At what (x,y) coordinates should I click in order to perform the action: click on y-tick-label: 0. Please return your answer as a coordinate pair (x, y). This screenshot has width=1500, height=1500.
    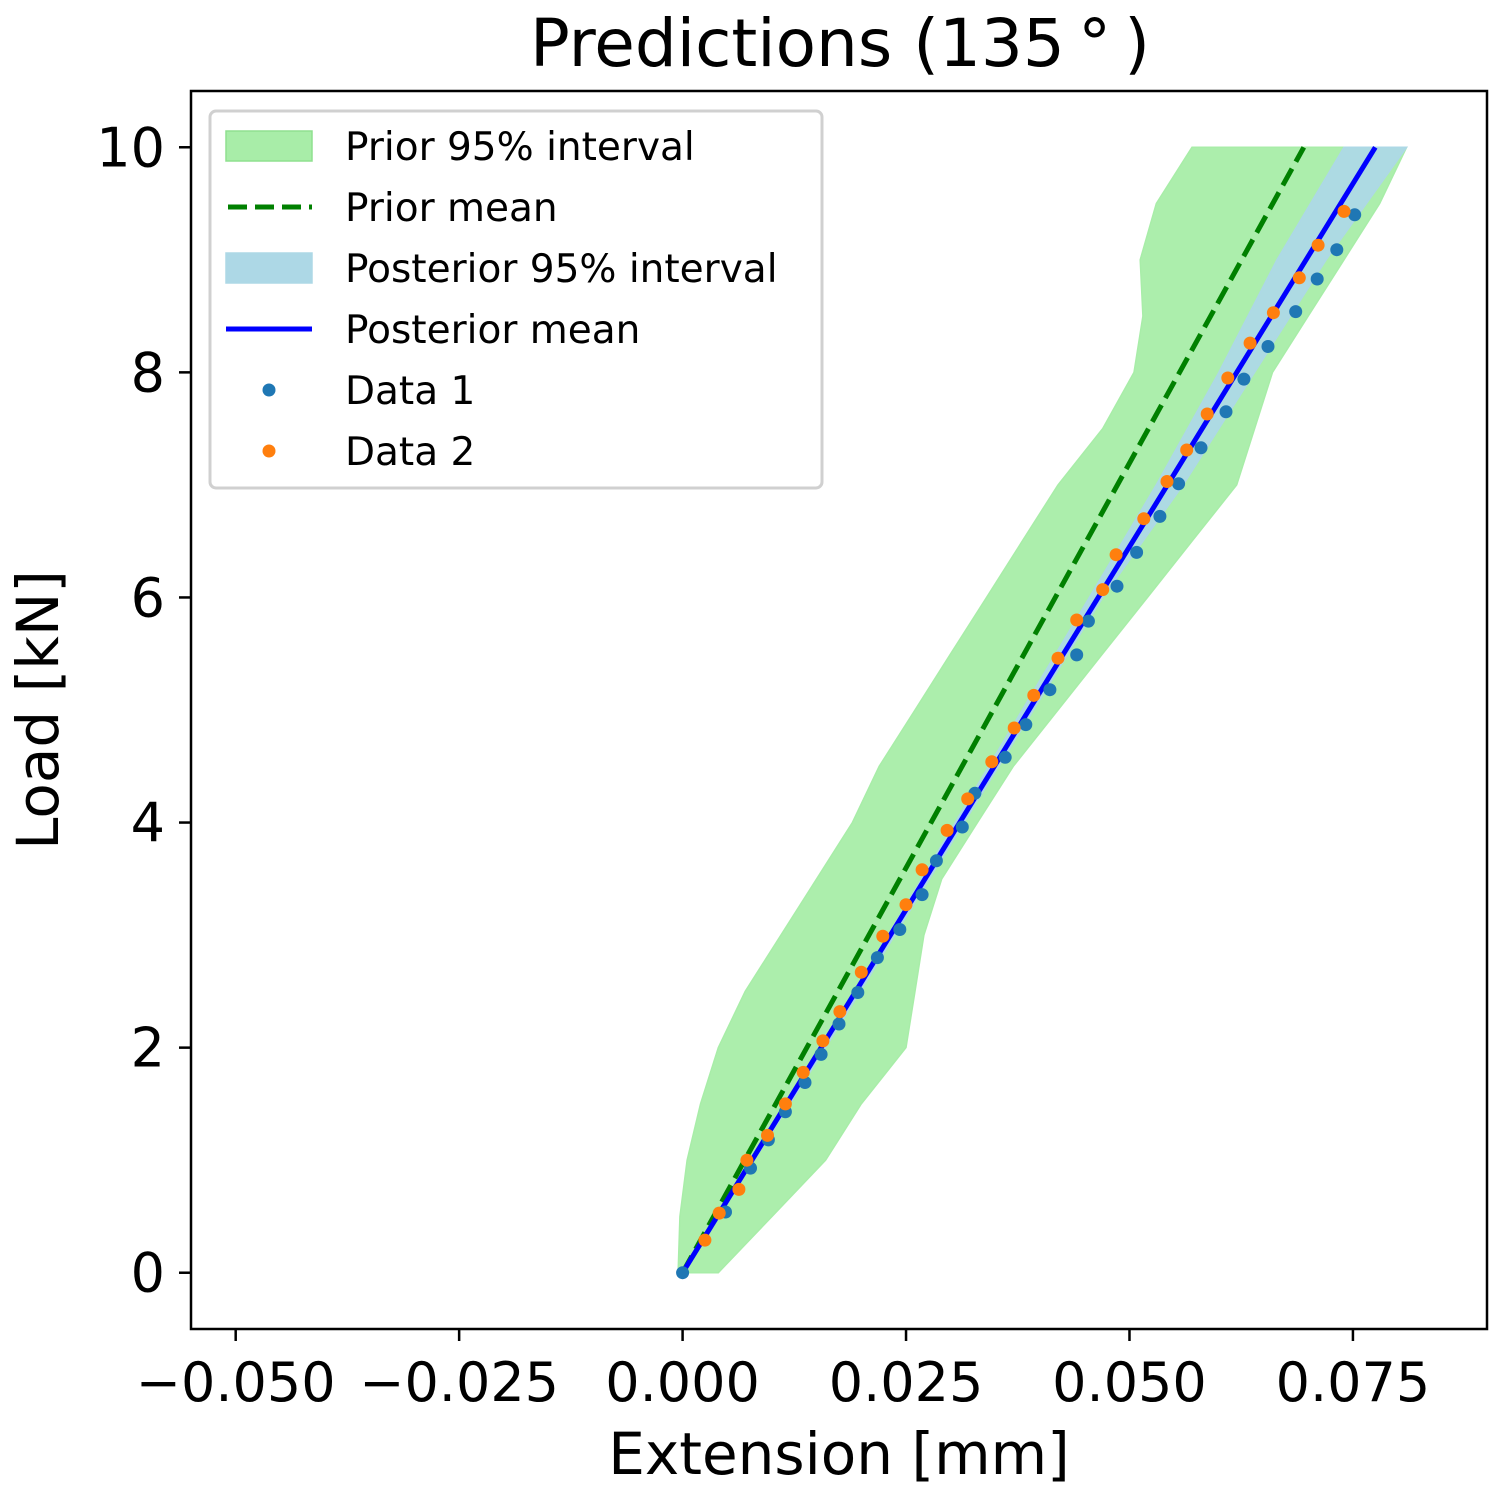
    Looking at the image, I should click on (148, 1273).